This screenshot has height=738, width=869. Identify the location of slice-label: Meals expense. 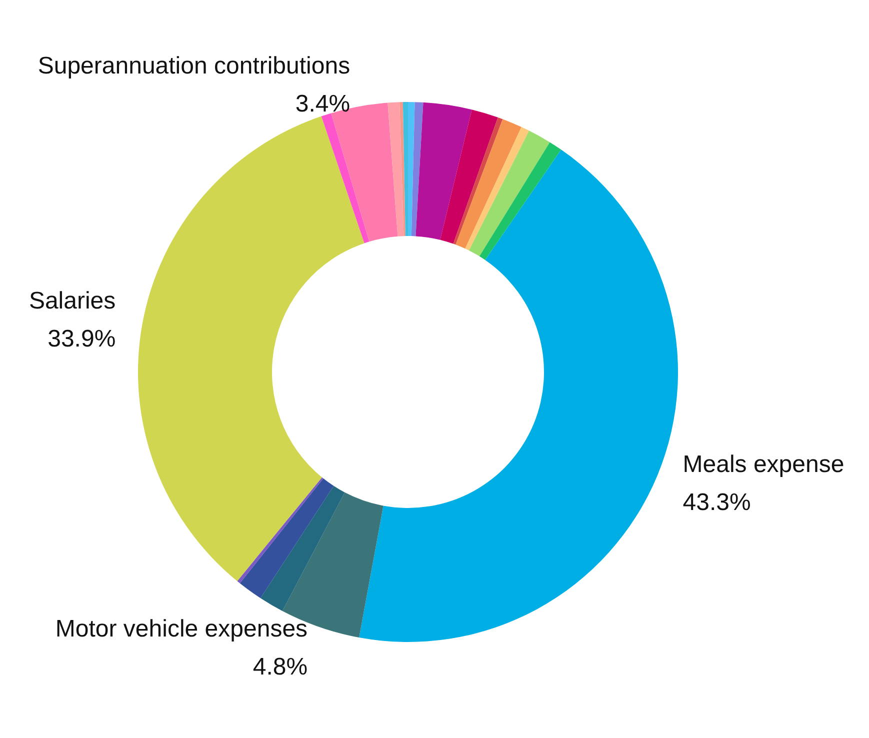
(763, 464).